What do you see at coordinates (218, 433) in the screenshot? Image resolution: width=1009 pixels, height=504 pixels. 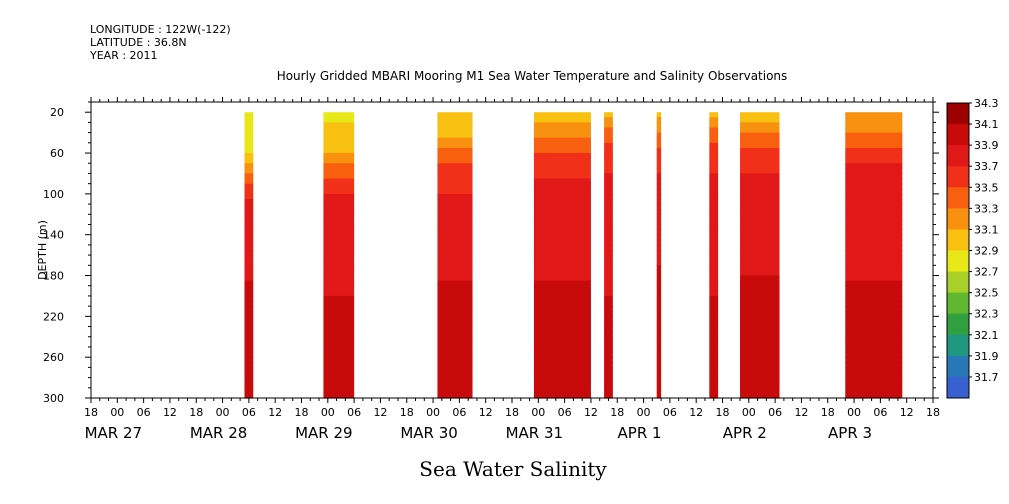 I see `x-date-label: MAR 28` at bounding box center [218, 433].